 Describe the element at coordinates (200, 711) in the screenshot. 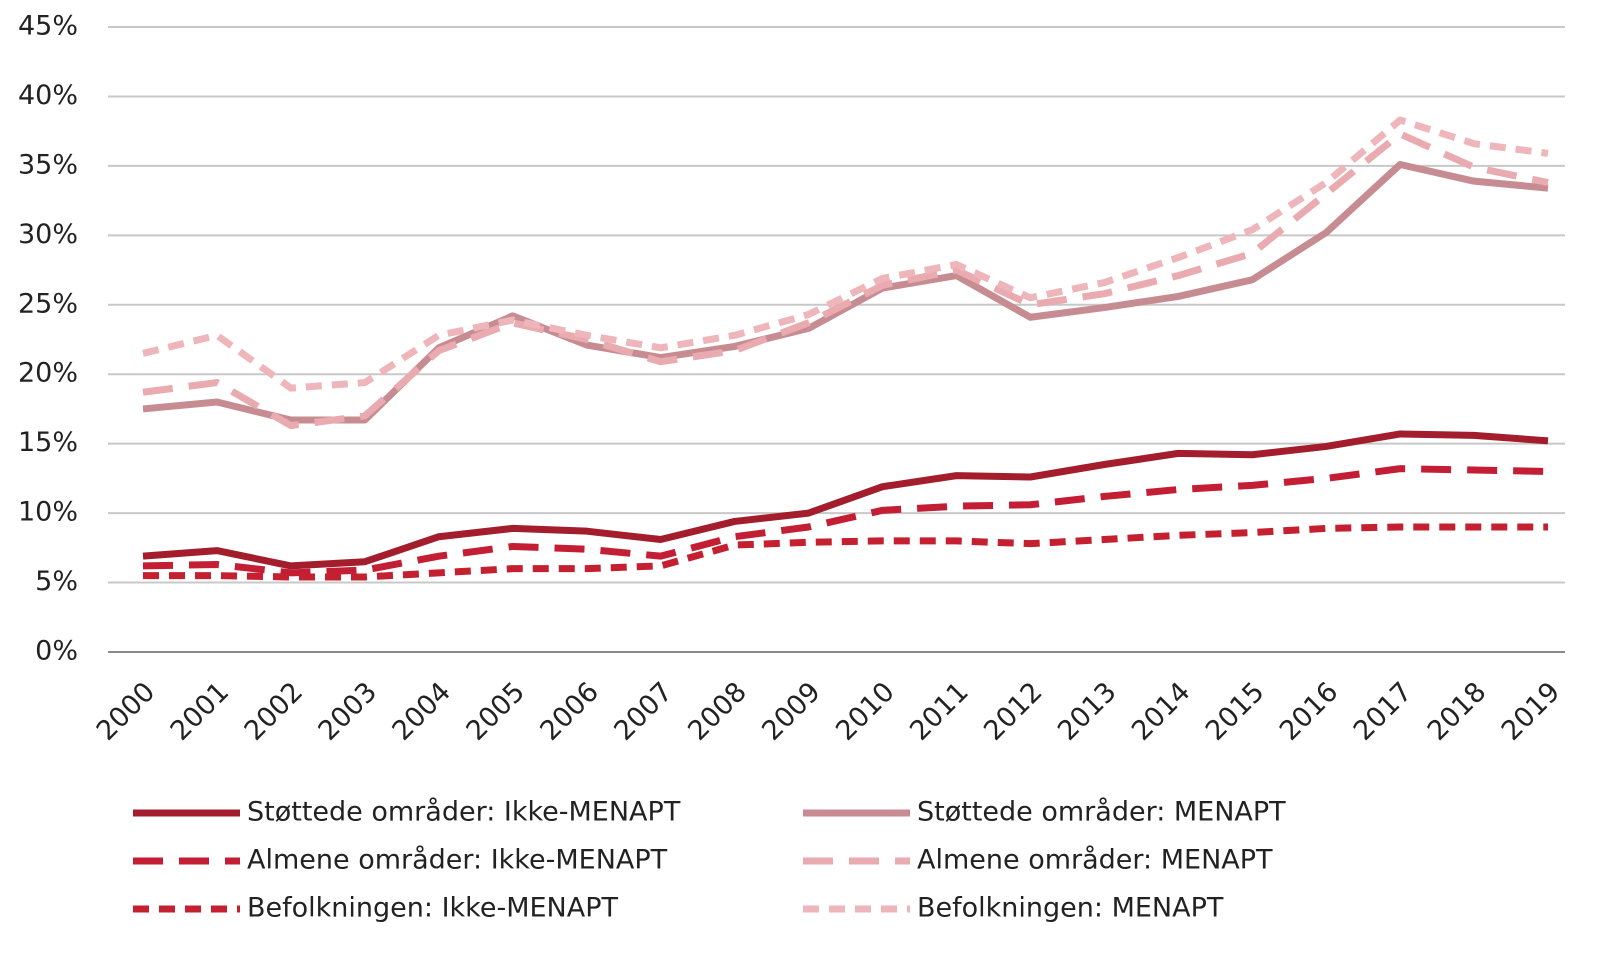

I see `x-tick-label: 2001` at that location.